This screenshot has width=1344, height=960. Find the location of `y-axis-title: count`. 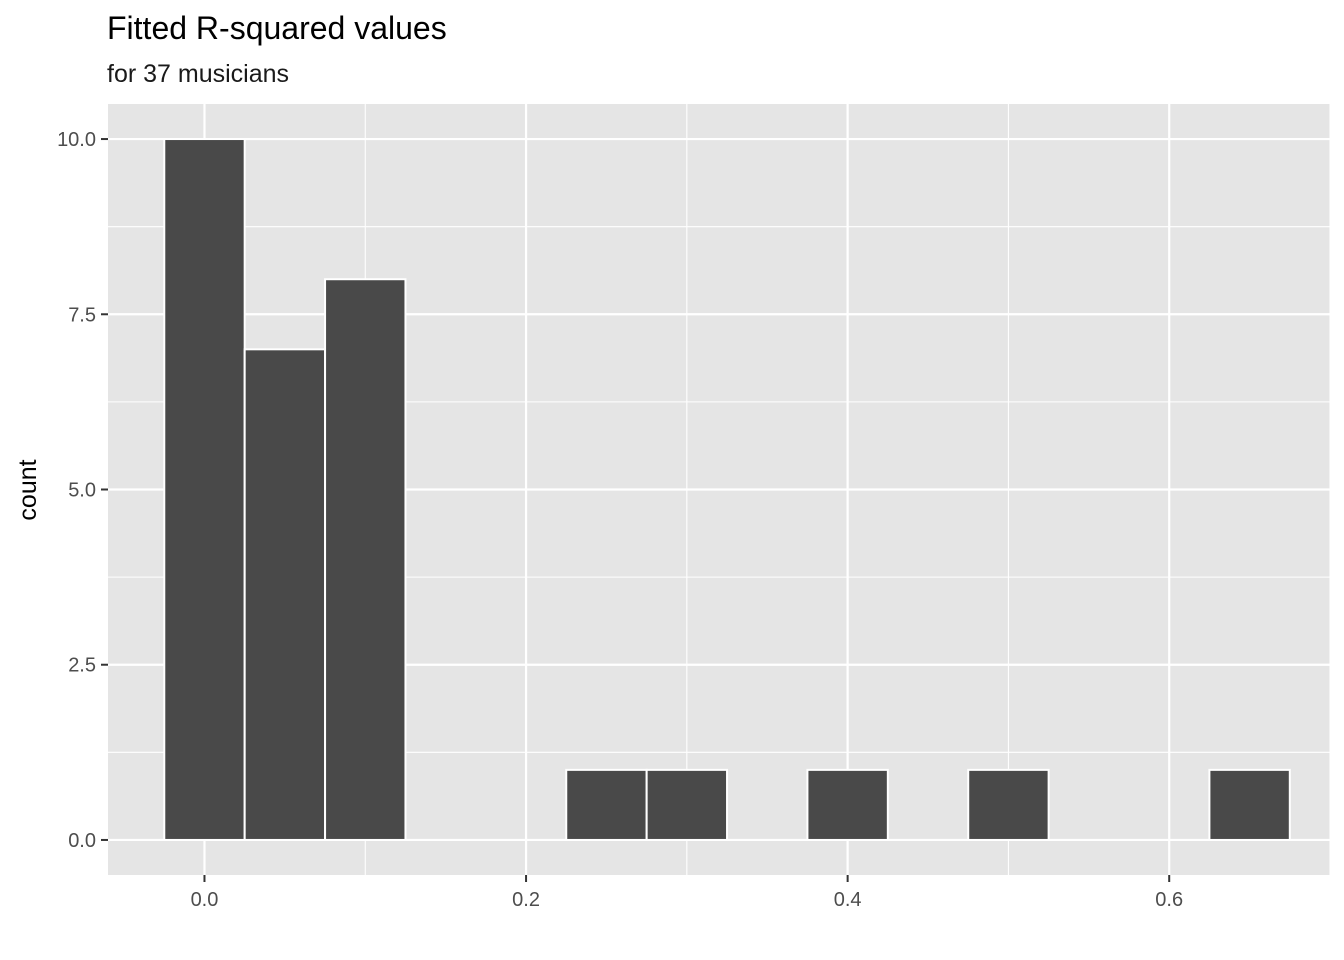

y-axis-title: count is located at coordinates (28, 489).